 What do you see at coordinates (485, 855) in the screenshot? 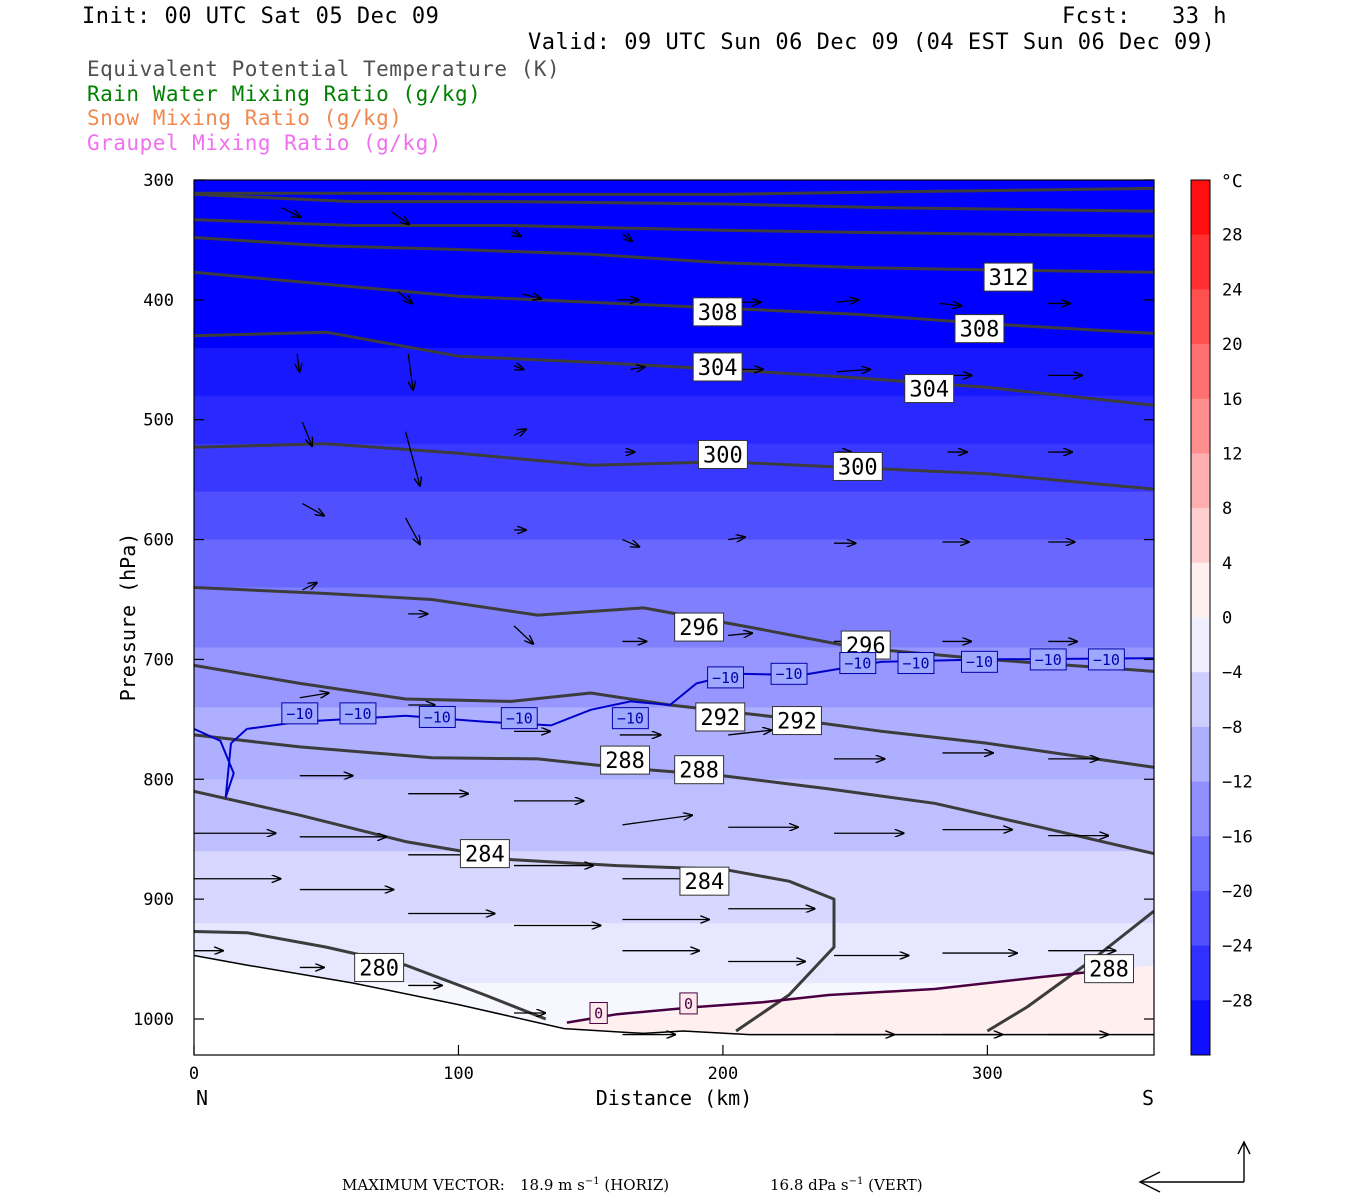
I see `contour-label: 284` at bounding box center [485, 855].